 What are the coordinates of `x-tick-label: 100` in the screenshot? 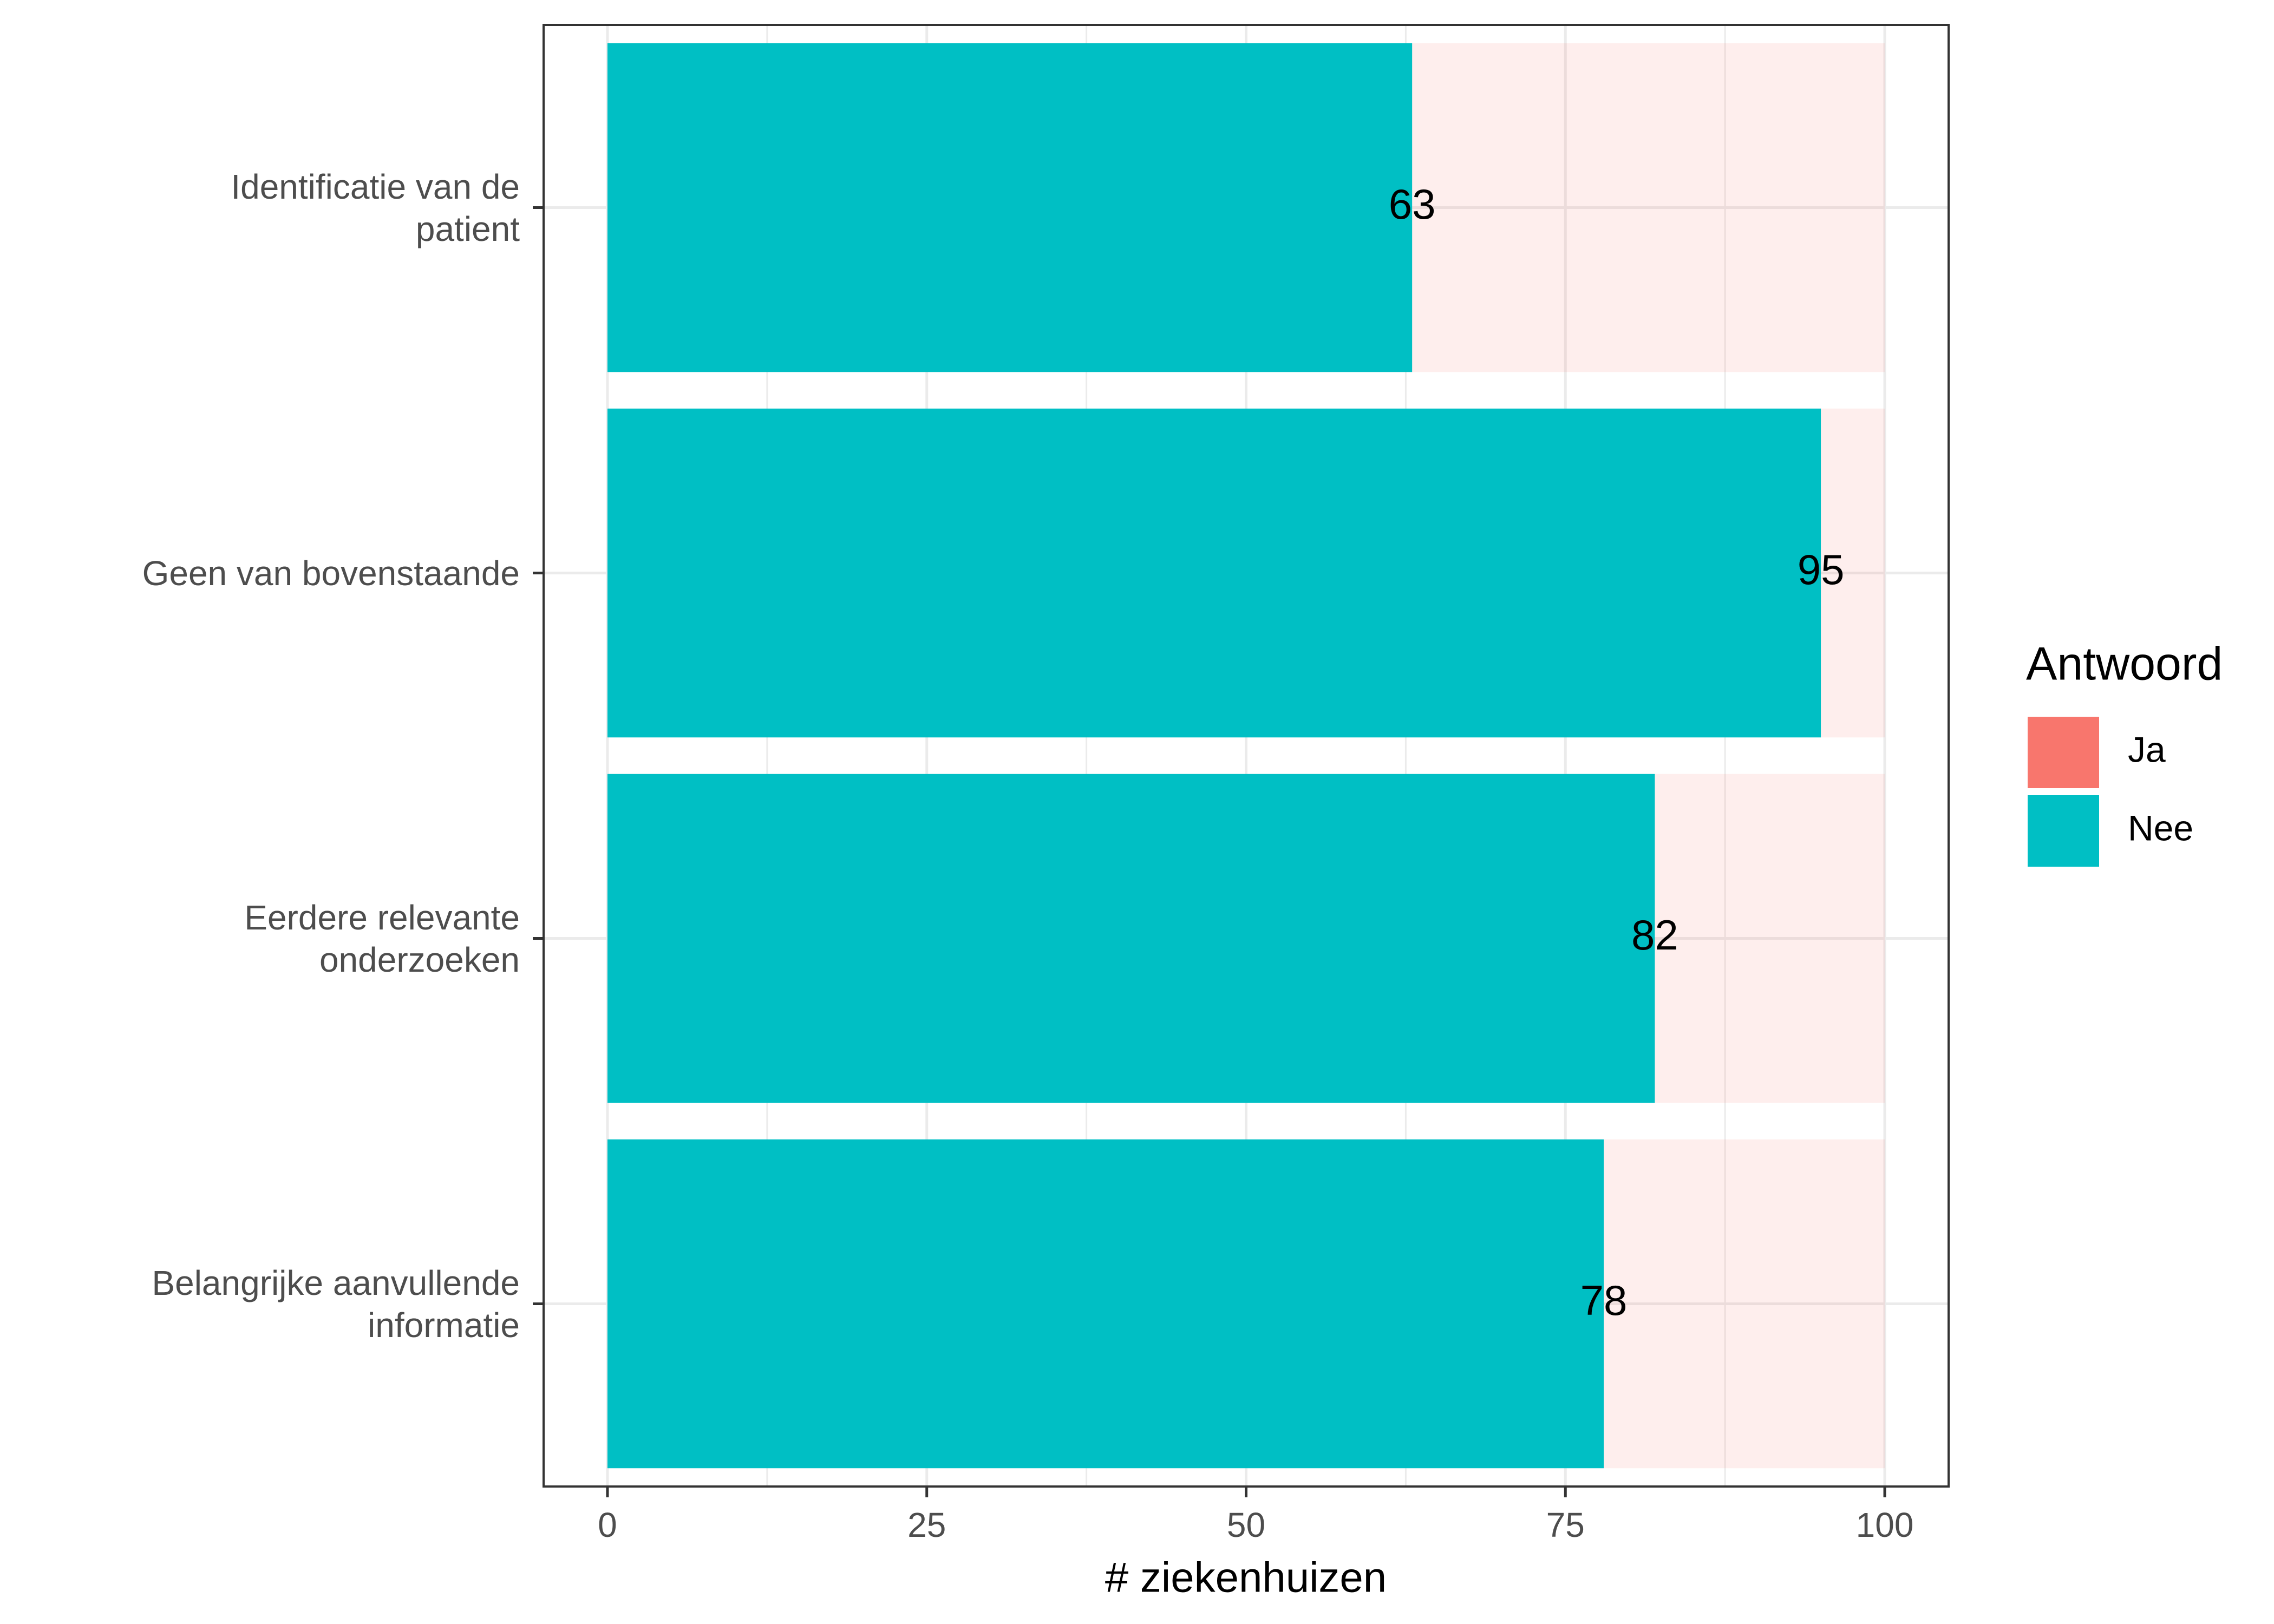 It's located at (1885, 1525).